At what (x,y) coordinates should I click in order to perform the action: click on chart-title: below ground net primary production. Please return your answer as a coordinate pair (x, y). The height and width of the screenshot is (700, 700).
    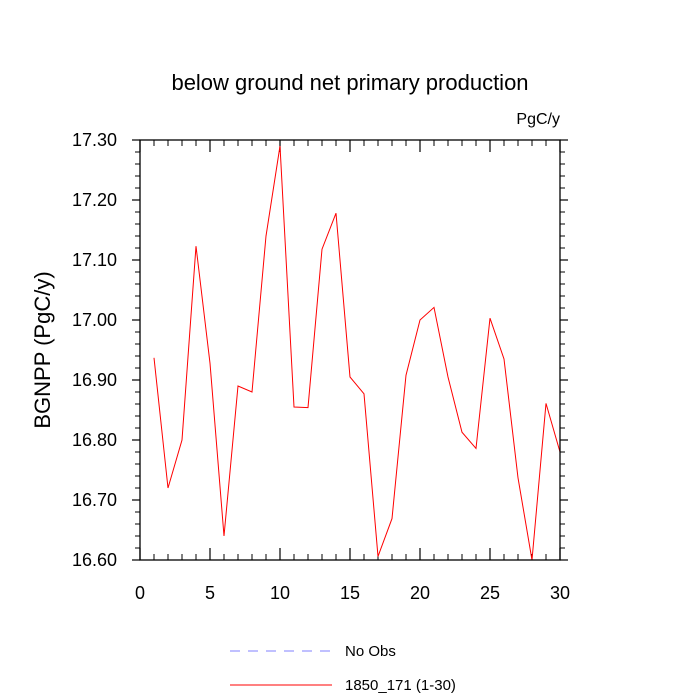
    Looking at the image, I should click on (349, 82).